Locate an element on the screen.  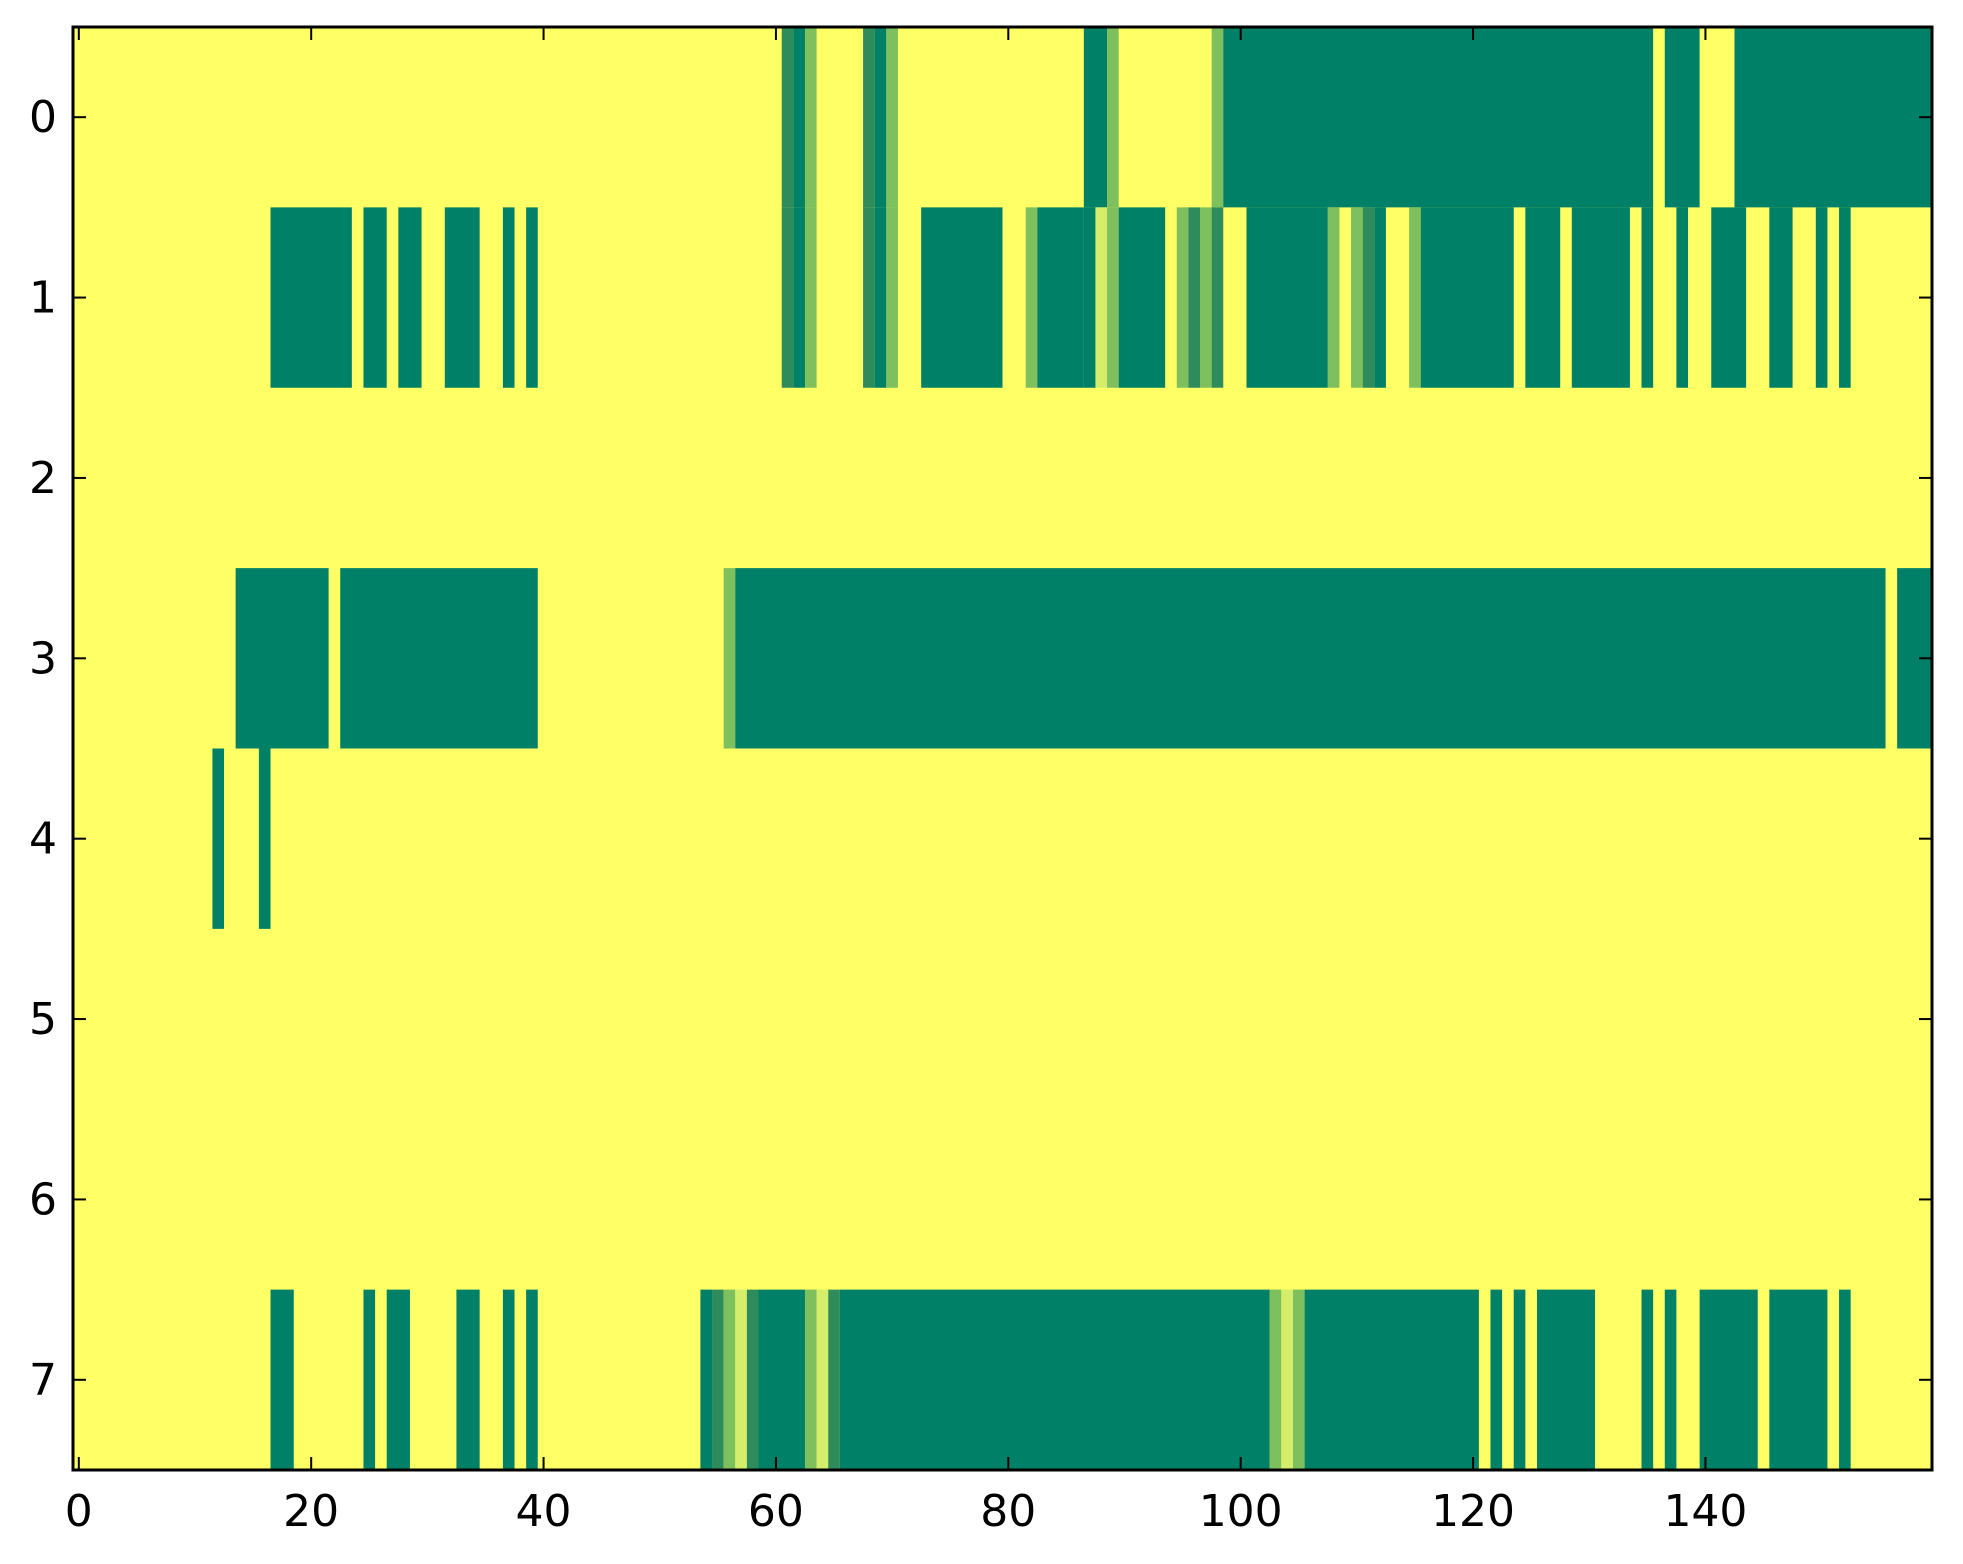
y-tick-label-1: 1 is located at coordinates (43, 298).